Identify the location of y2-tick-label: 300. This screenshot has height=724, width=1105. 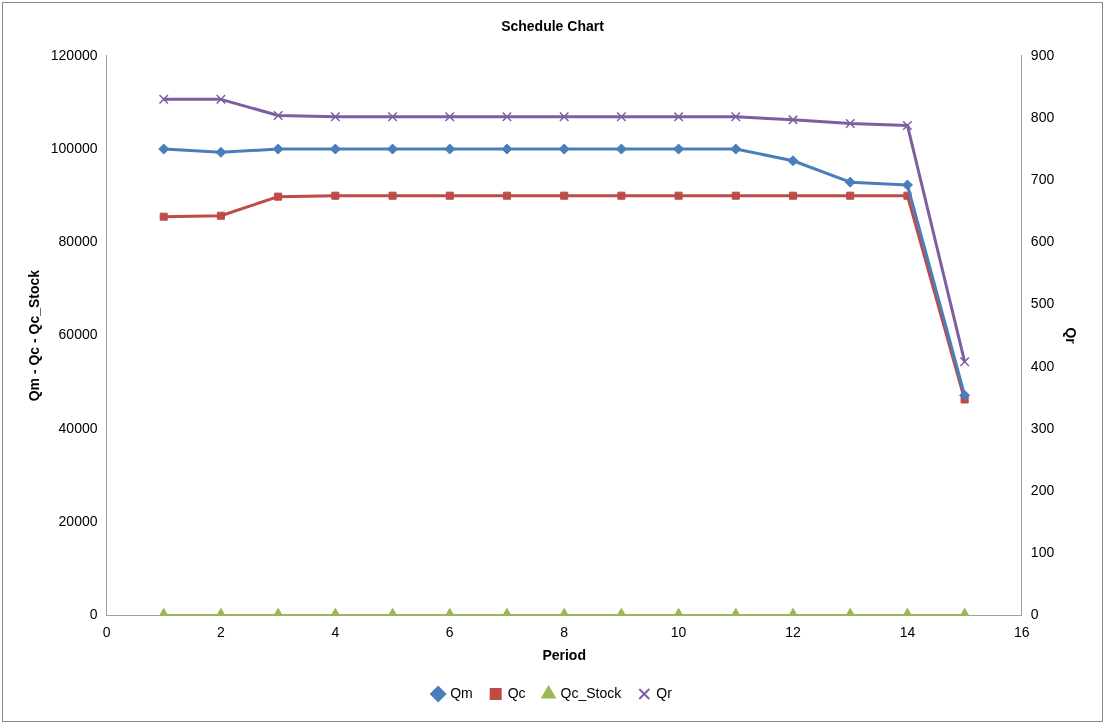
(1042, 427).